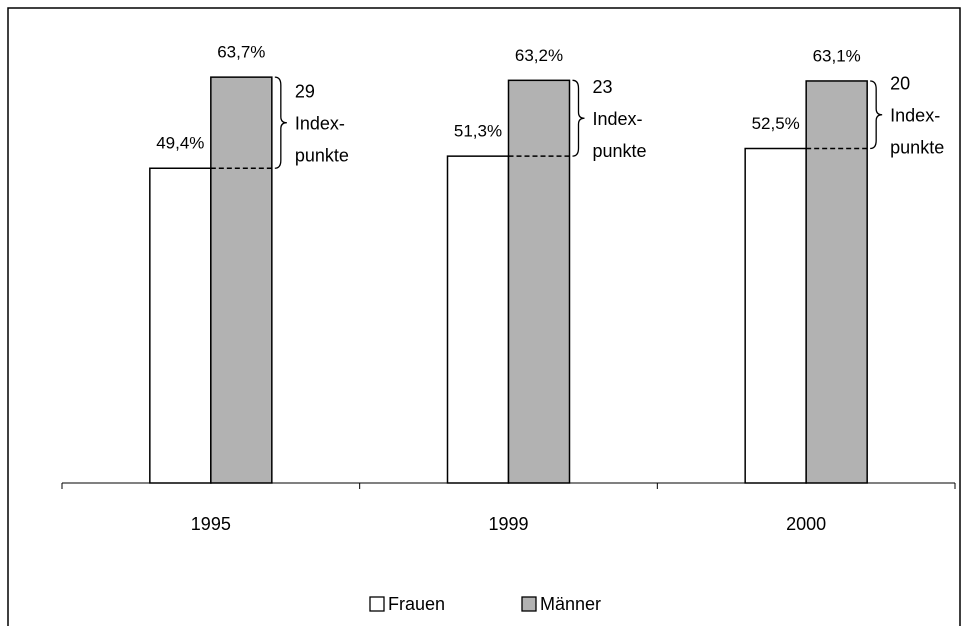 This screenshot has height=626, width=968. Describe the element at coordinates (776, 123) in the screenshot. I see `value-label: 52,5%` at that location.